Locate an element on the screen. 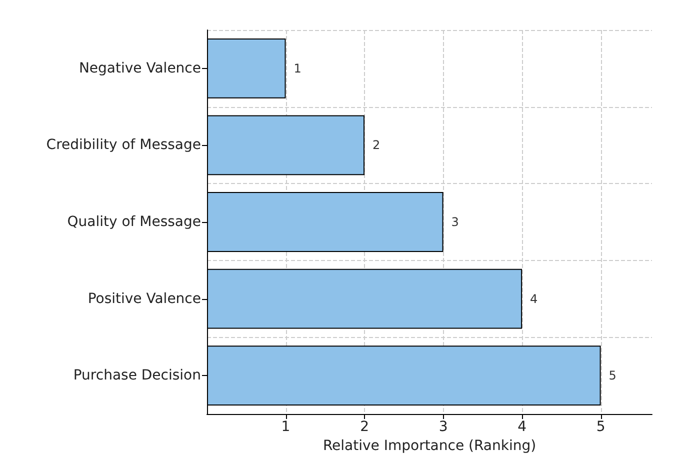 The image size is (696, 464). data-label: 3 is located at coordinates (455, 222).